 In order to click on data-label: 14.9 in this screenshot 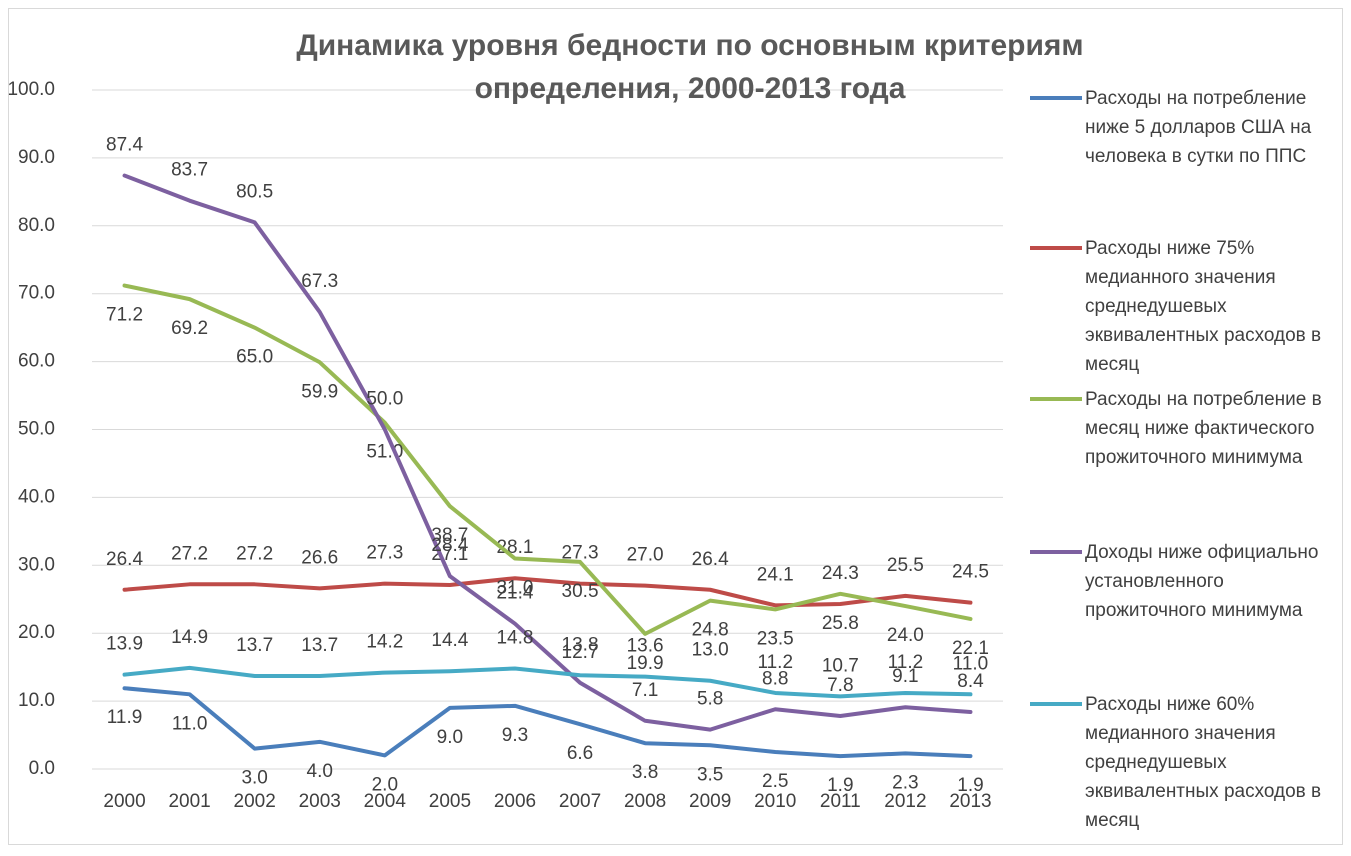, I will do `click(189, 637)`.